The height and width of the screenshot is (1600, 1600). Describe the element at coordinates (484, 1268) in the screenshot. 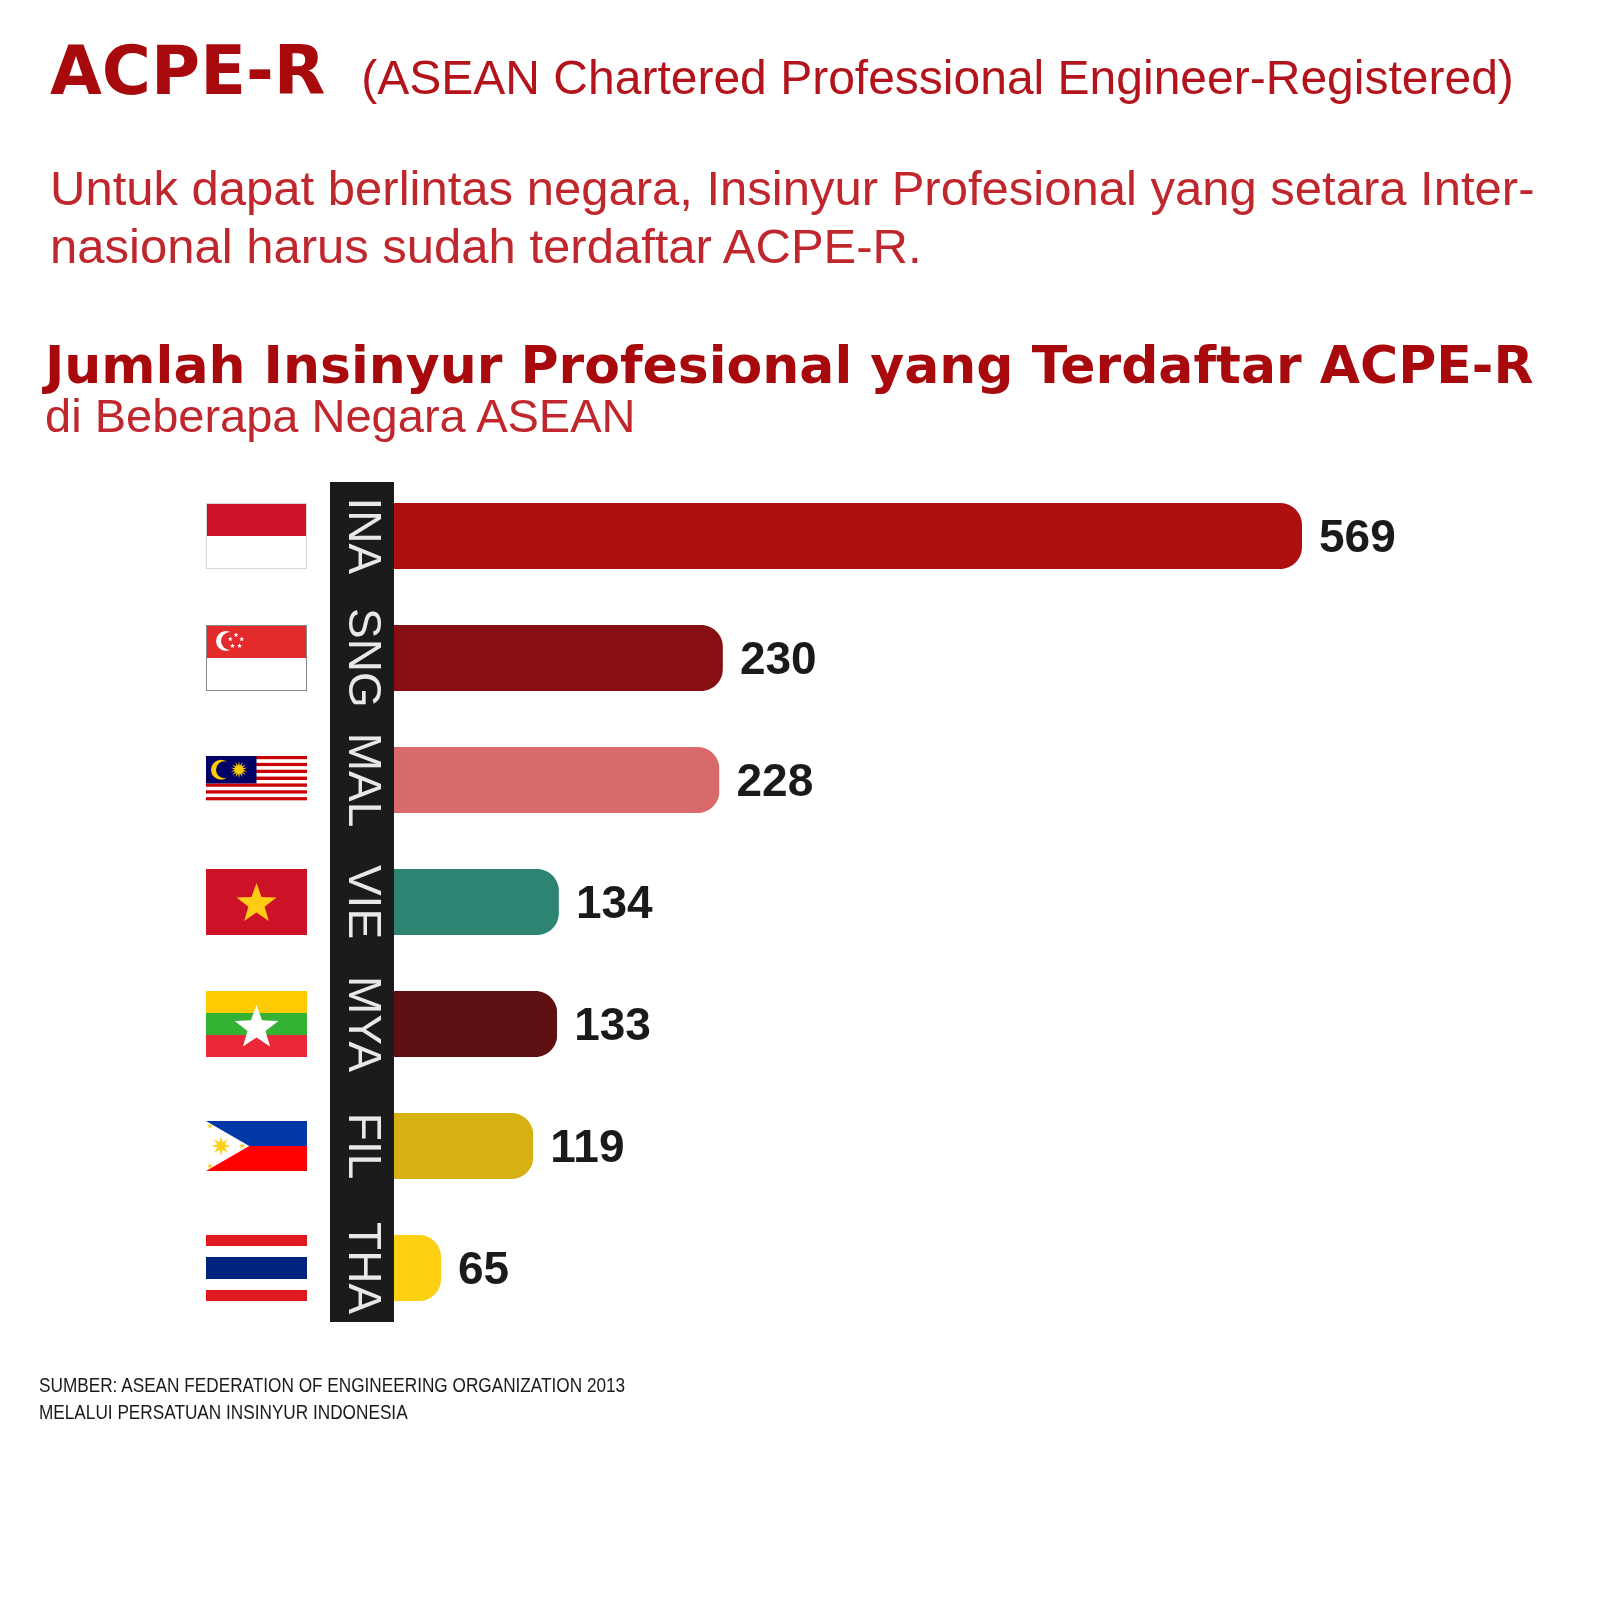

I see `data-label: 65` at that location.